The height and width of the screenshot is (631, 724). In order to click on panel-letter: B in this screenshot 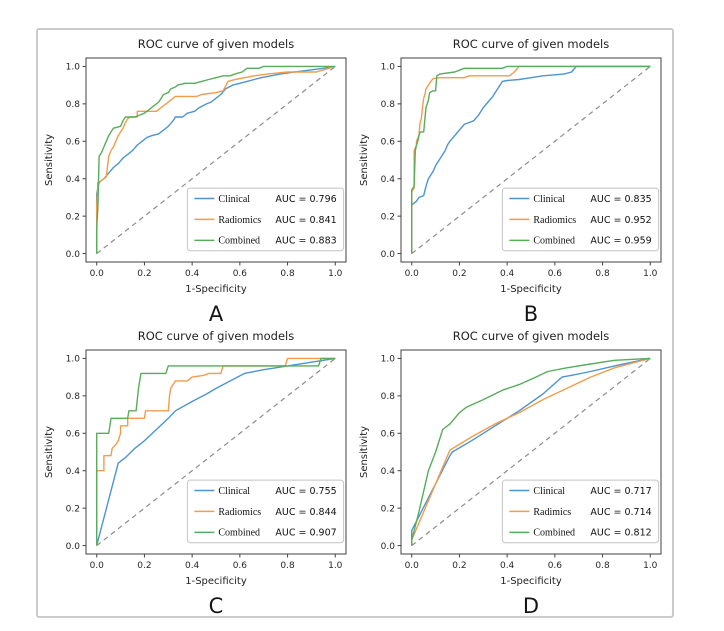, I will do `click(531, 314)`.